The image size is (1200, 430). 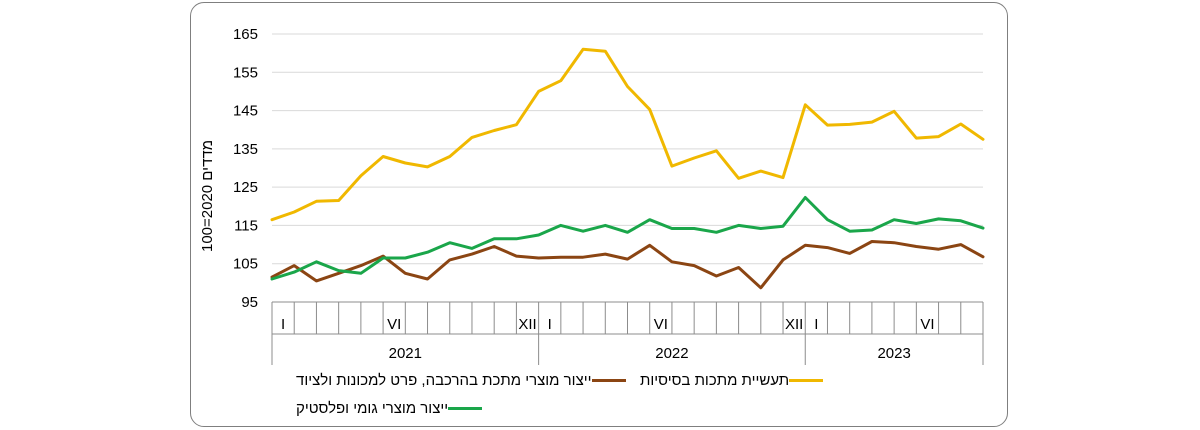 What do you see at coordinates (245, 111) in the screenshot?
I see `y-tick-label: 145` at bounding box center [245, 111].